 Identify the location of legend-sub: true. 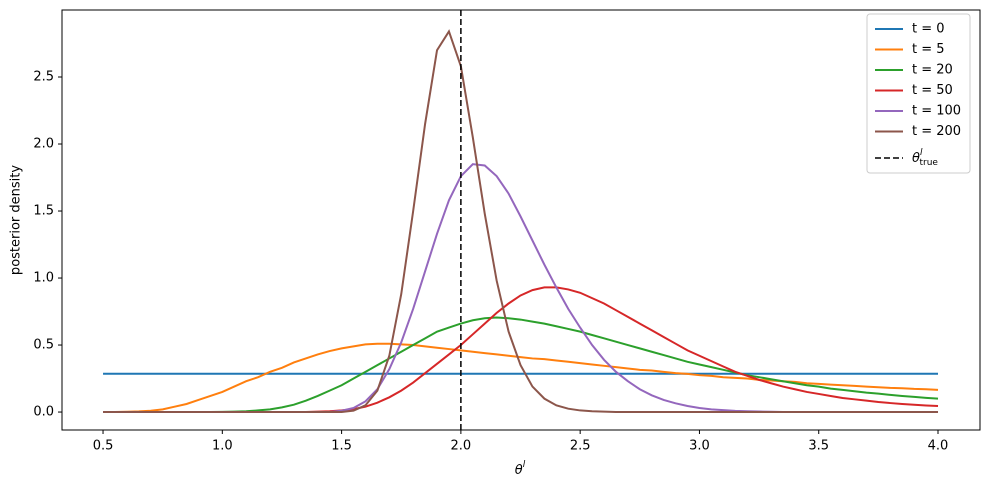
(928, 163).